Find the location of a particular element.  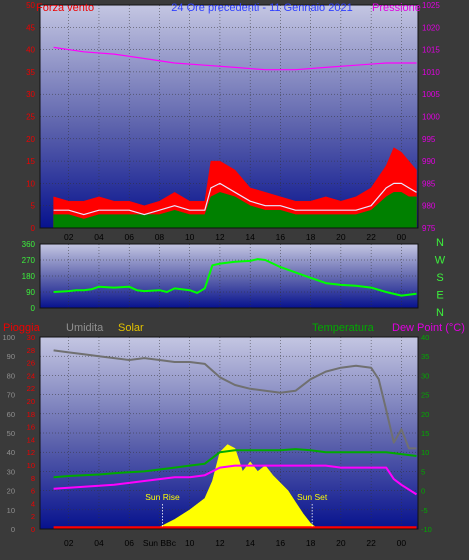

temperature-tick-label: -5 is located at coordinates (424, 510).